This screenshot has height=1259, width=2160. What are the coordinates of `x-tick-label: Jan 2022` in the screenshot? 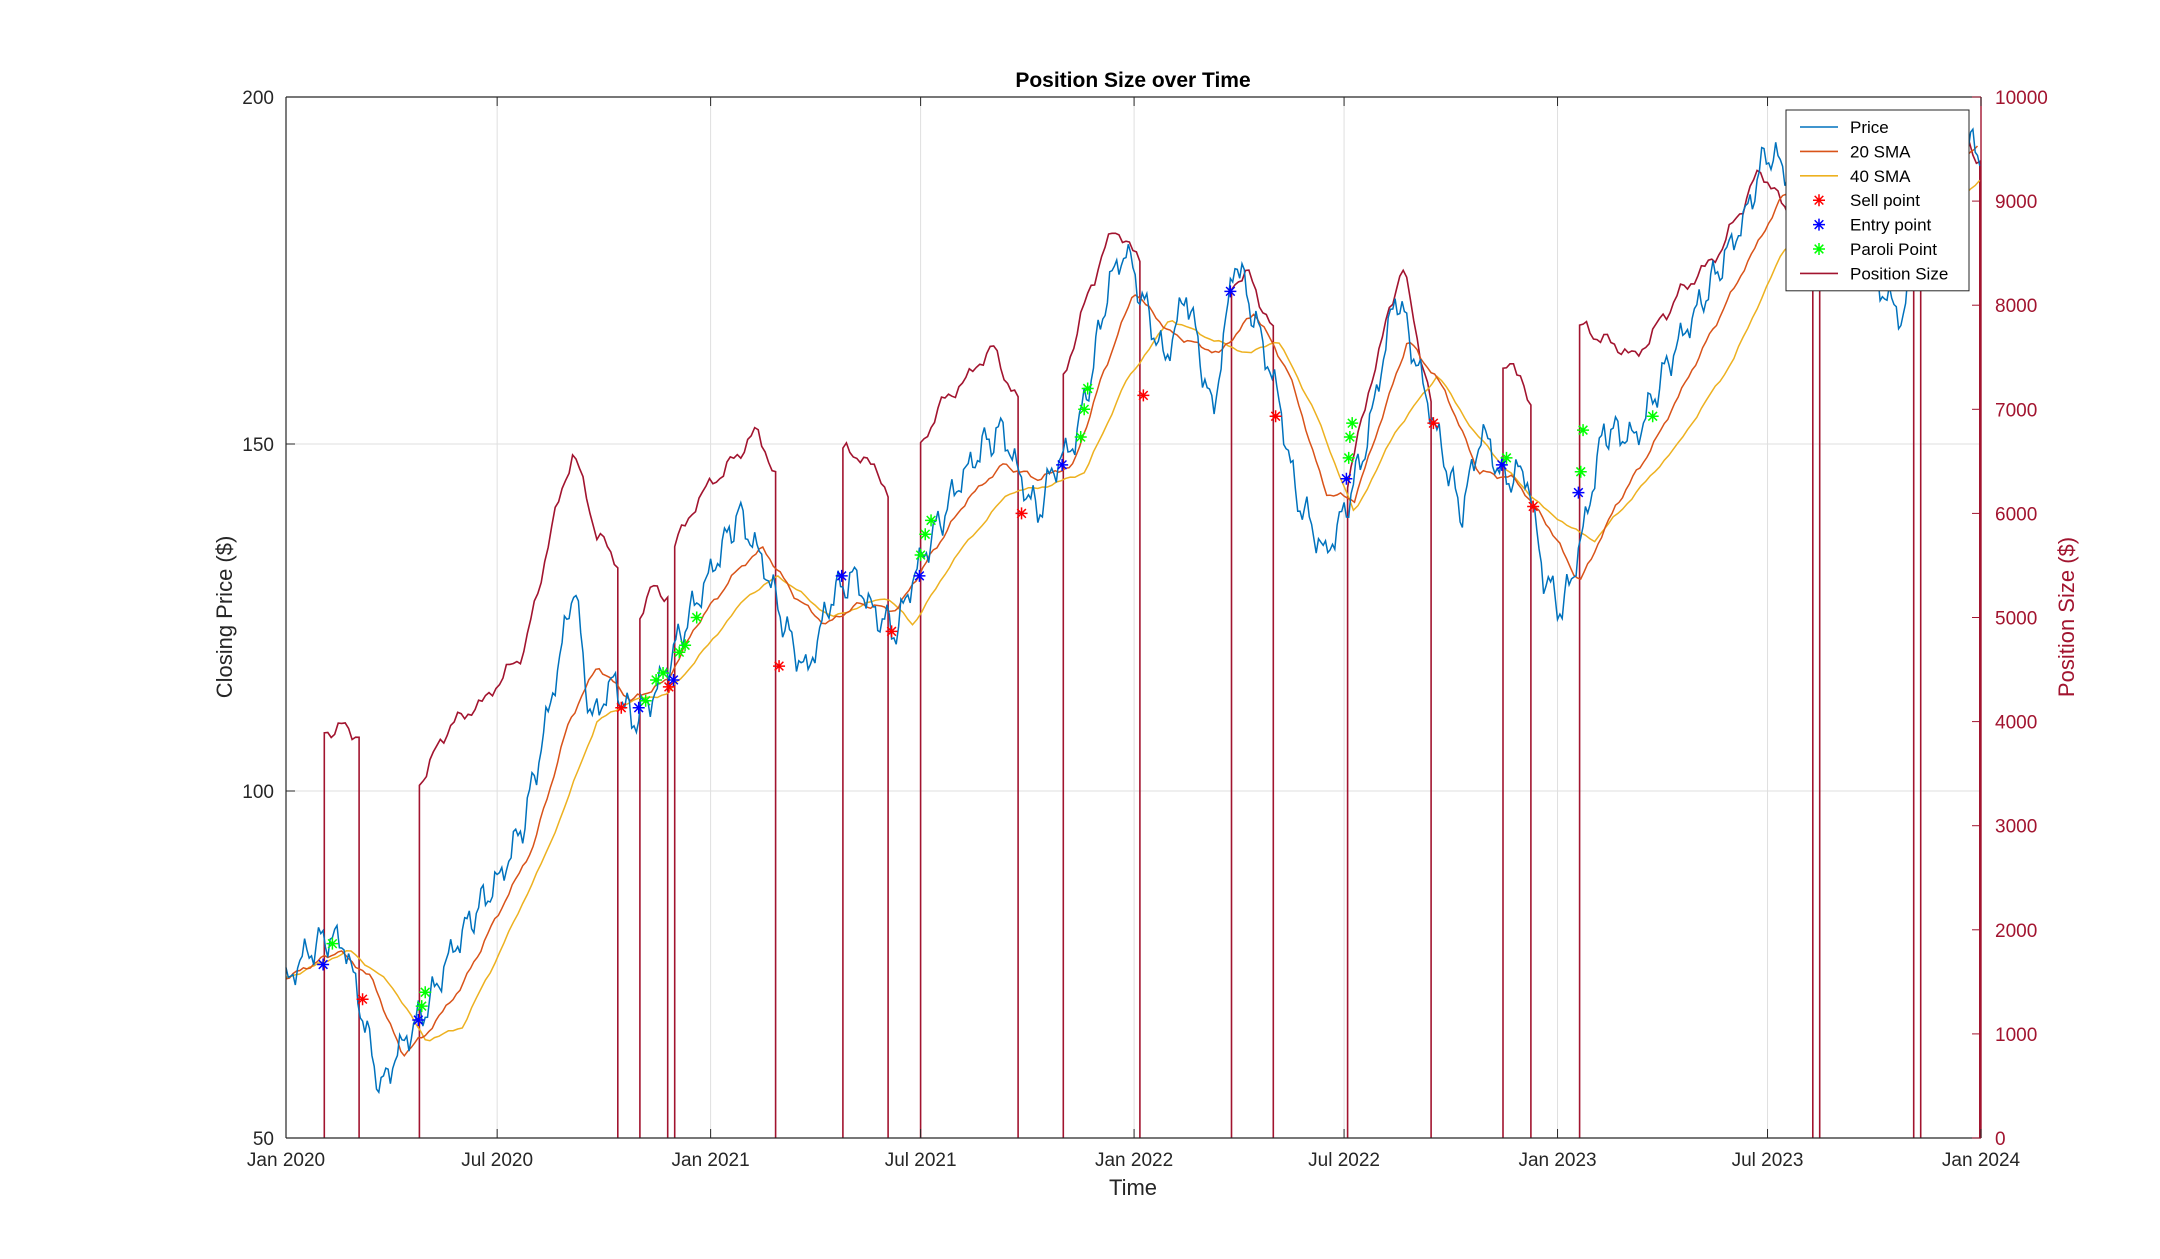 It's located at (1134, 1160).